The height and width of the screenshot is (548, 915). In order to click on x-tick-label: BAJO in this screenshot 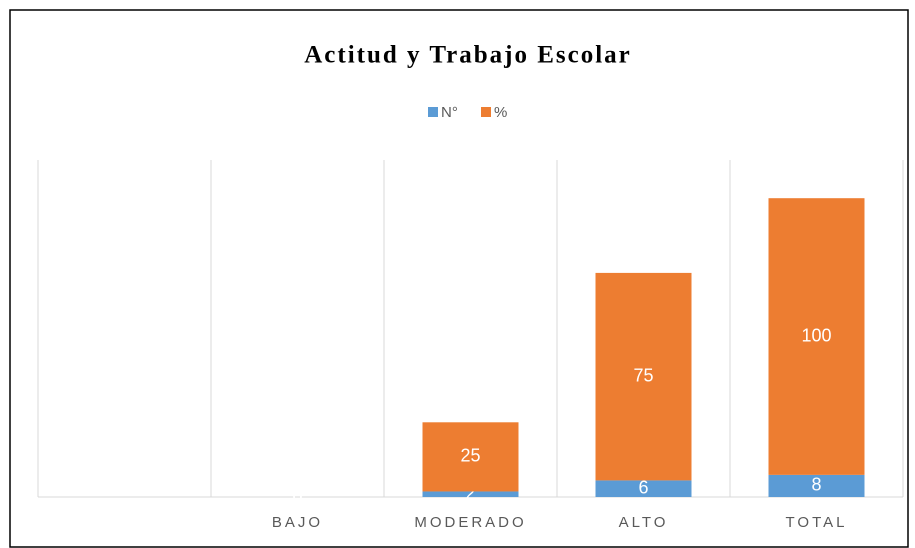, I will do `click(297, 522)`.